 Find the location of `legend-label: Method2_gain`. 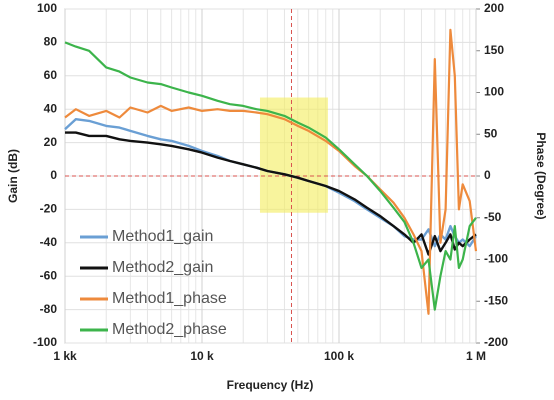

legend-label: Method2_gain is located at coordinates (162, 267).